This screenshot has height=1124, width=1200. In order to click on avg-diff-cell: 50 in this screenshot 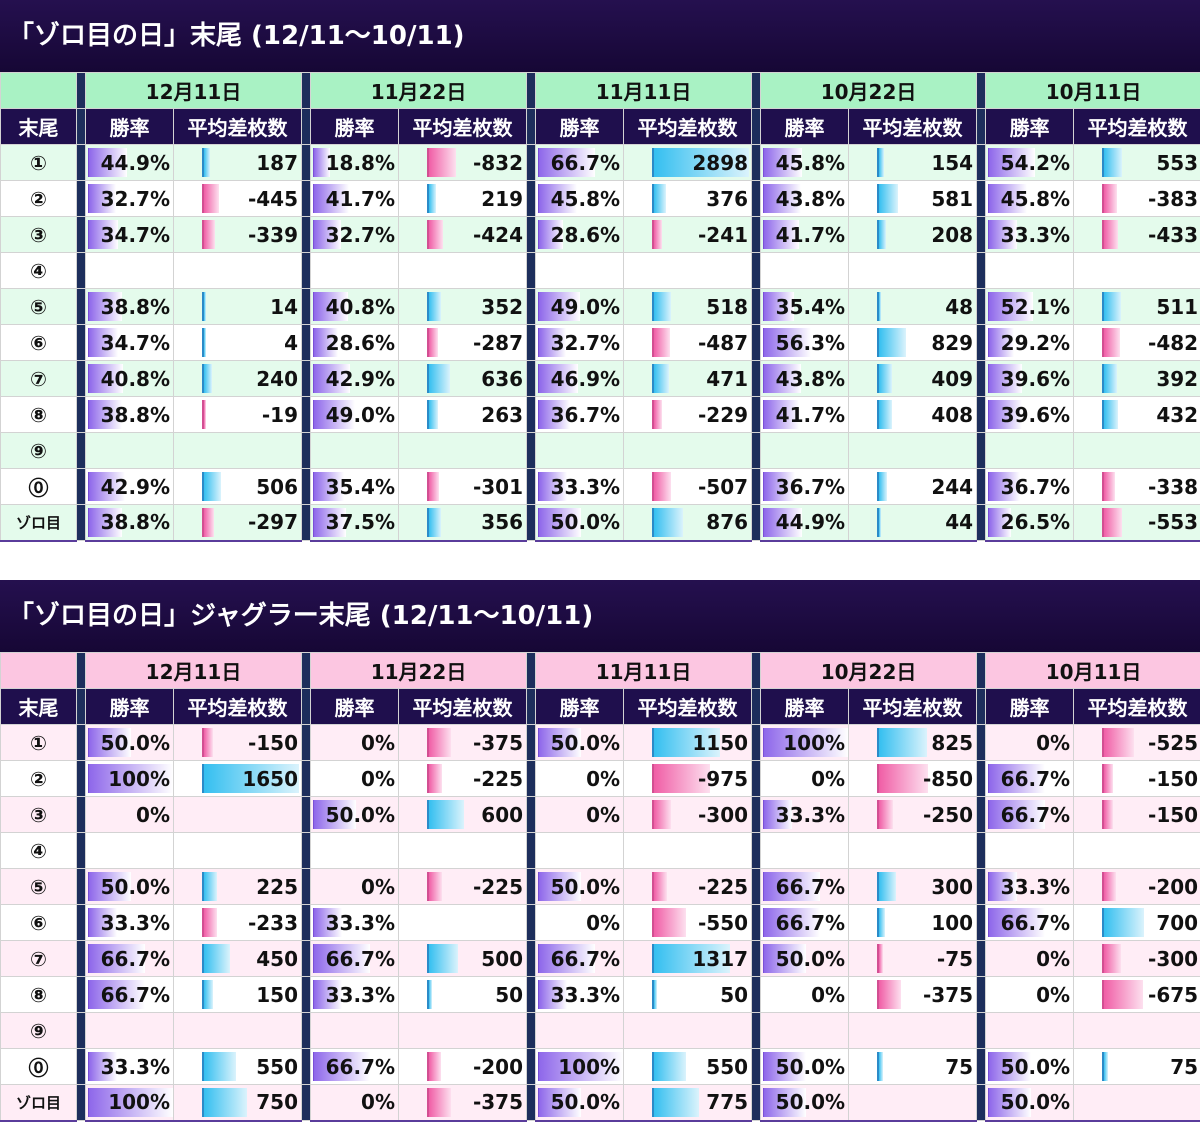, I will do `click(463, 994)`.